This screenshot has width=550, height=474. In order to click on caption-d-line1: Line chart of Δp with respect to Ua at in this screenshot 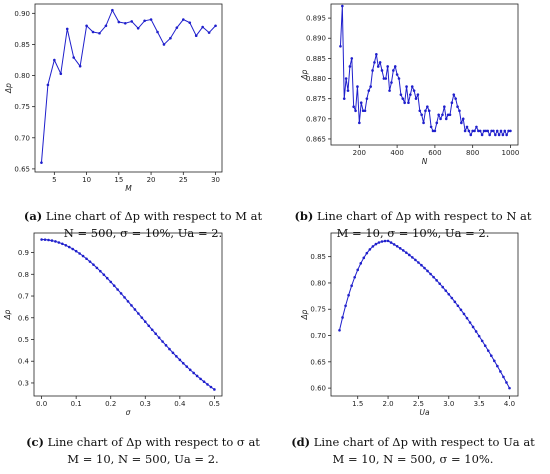, I will do `click(424, 442)`.